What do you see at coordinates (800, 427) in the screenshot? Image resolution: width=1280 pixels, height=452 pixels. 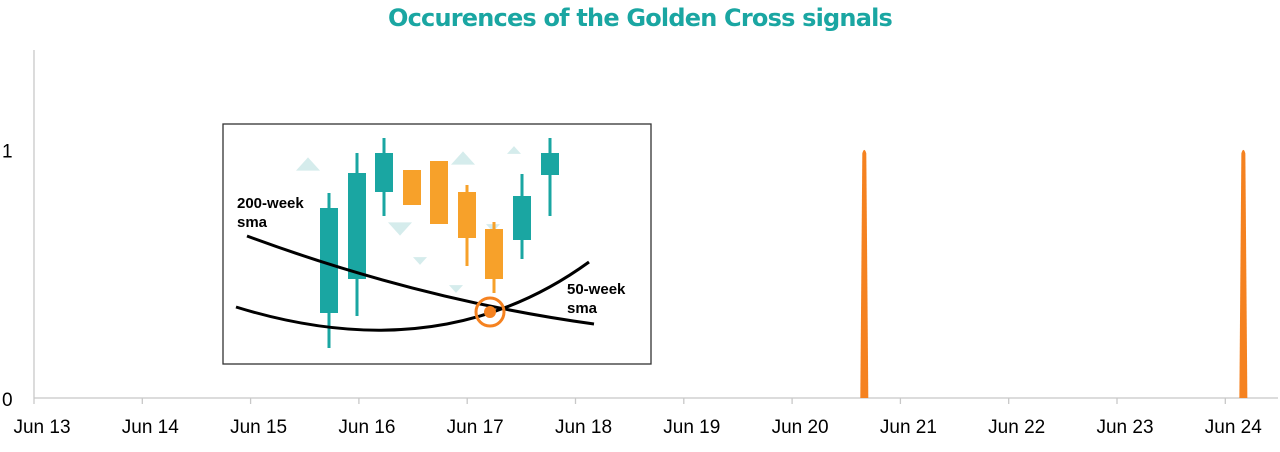 I see `x-tick-label: Jun 20` at bounding box center [800, 427].